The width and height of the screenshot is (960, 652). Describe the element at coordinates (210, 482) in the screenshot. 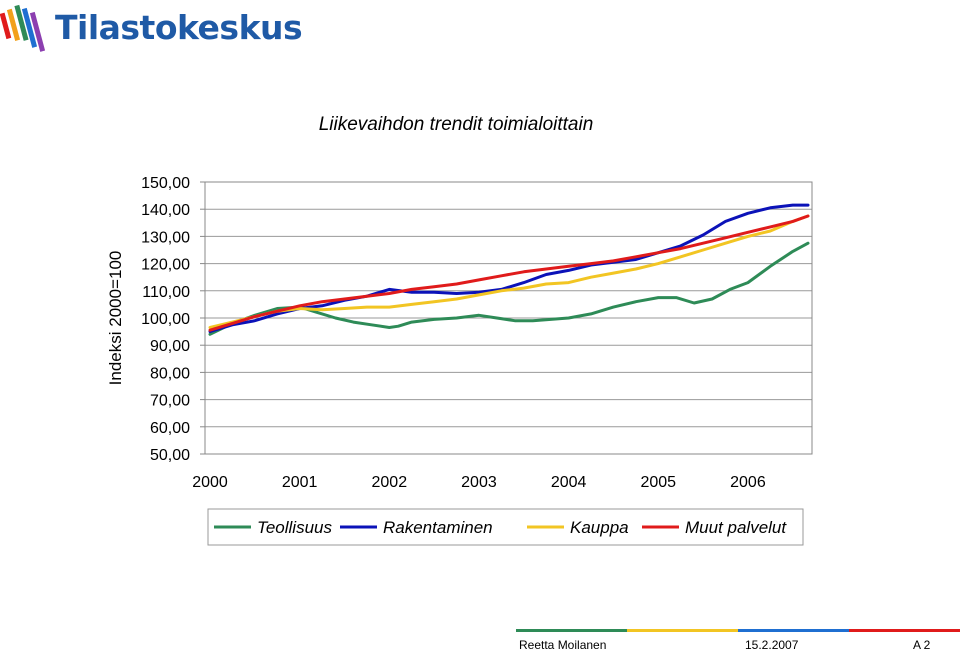

I see `x-tick-label: 2000` at that location.